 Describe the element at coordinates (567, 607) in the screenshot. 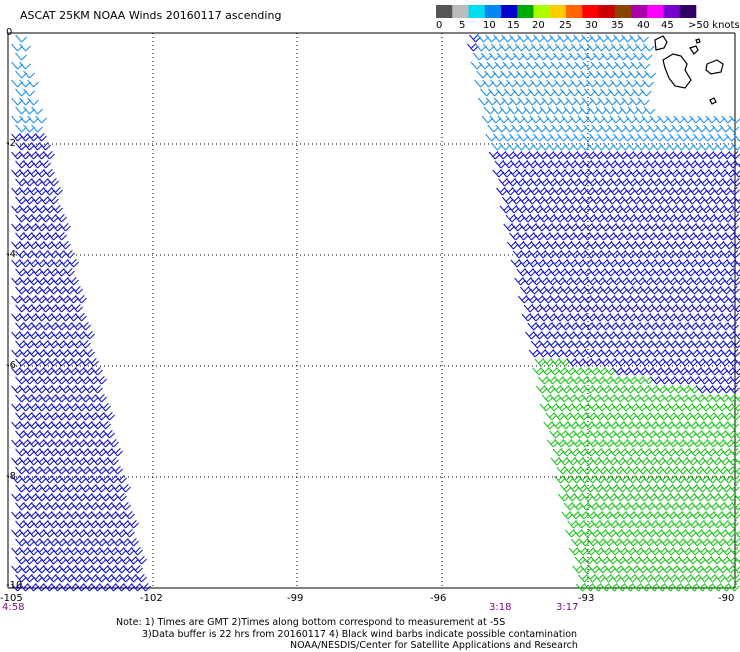

I see `pass-time-label: 3:17` at that location.